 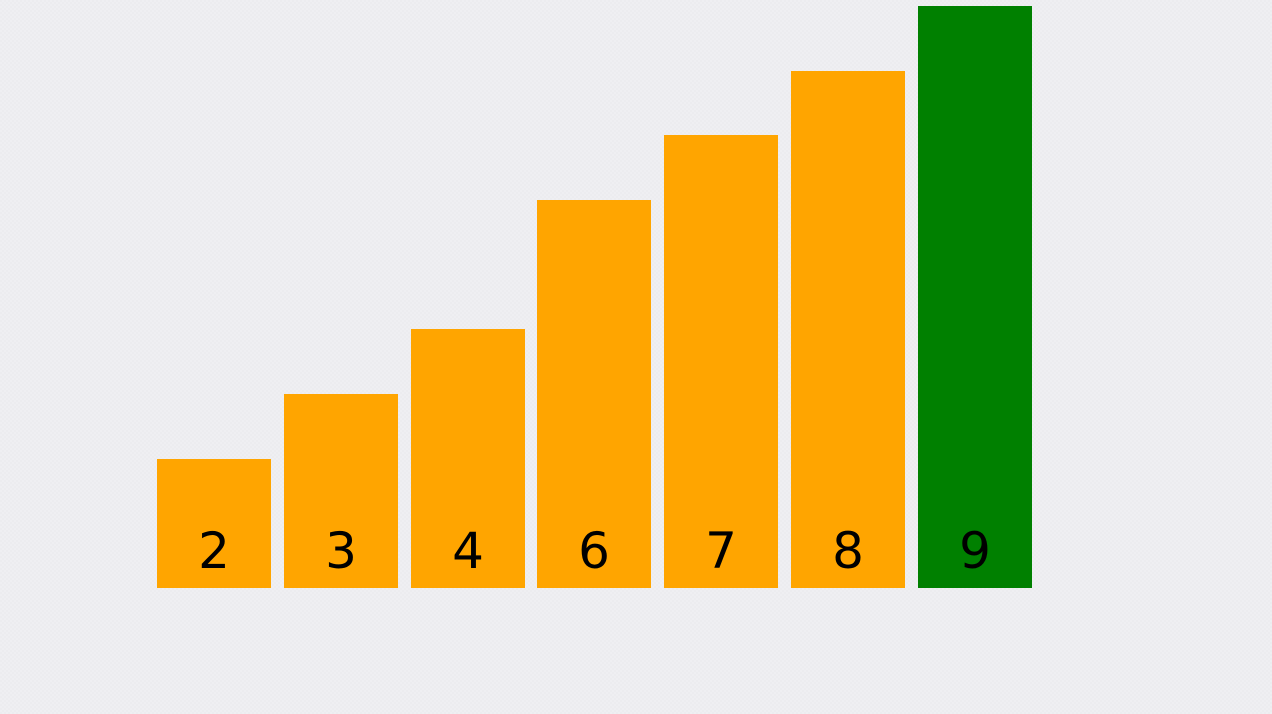 What do you see at coordinates (594, 551) in the screenshot?
I see `bar-value-label: 6` at bounding box center [594, 551].